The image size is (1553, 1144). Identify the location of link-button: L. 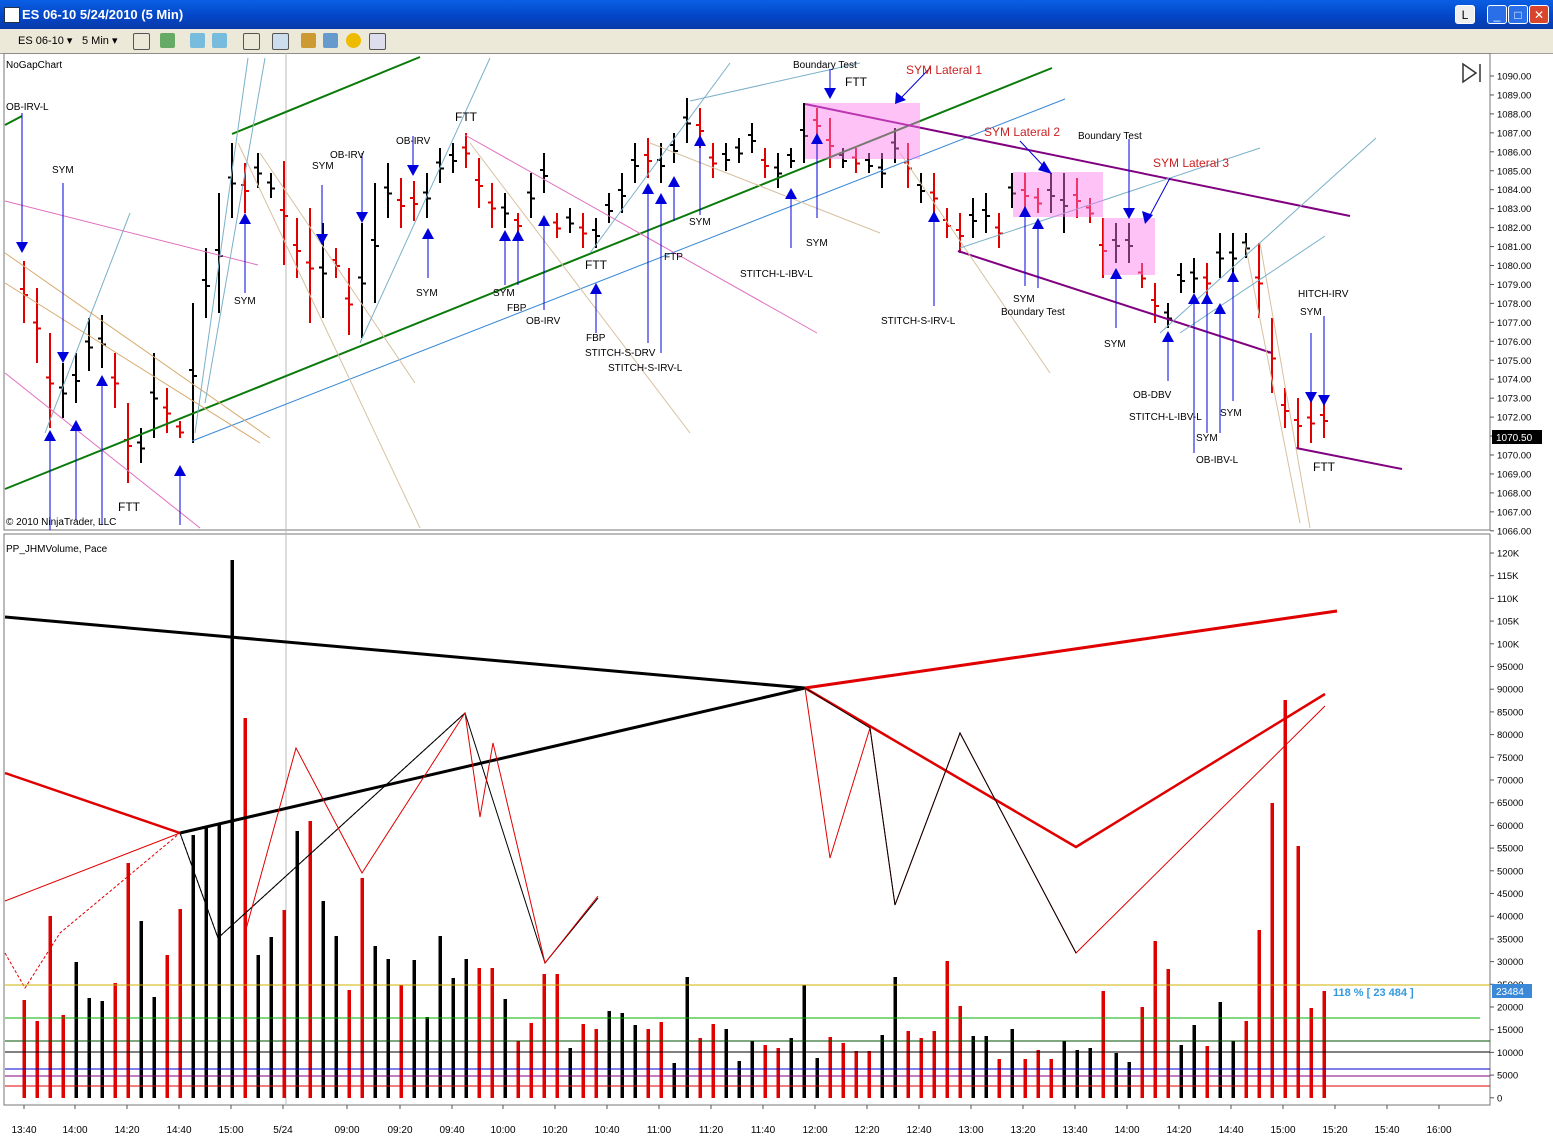
(1465, 14).